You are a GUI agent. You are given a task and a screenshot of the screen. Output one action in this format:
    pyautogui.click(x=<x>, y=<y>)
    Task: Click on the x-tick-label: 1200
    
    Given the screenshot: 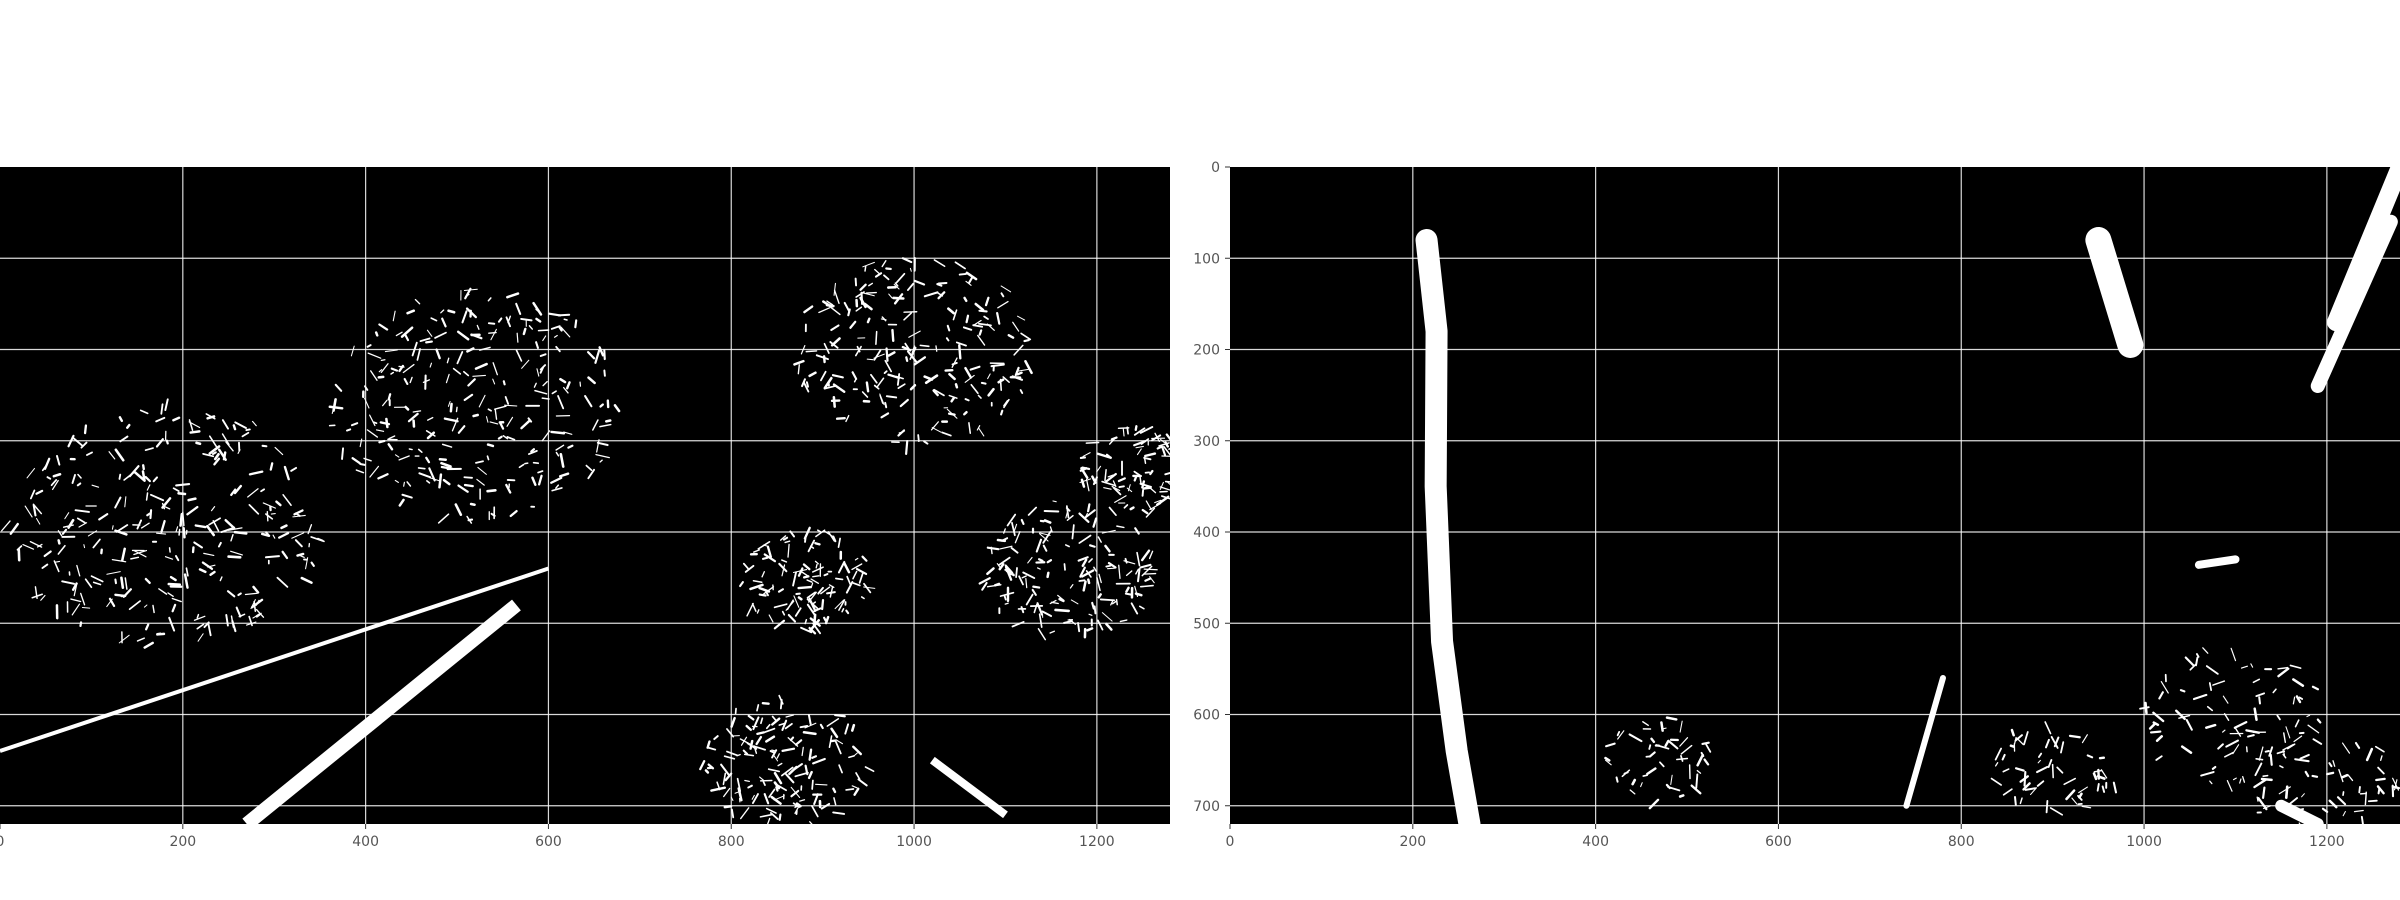 What is the action you would take?
    pyautogui.click(x=1097, y=842)
    